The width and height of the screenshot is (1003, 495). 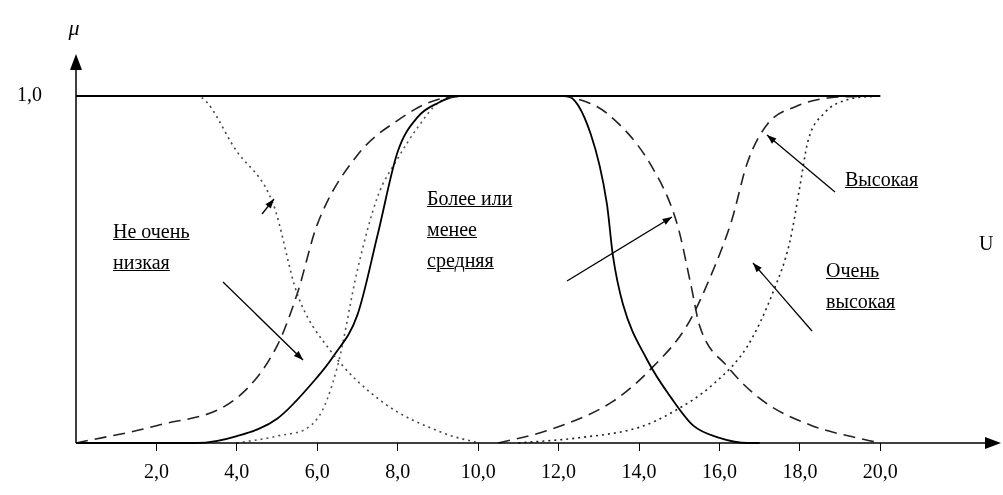 I want to click on x-tick-label: 18,0, so click(x=800, y=471).